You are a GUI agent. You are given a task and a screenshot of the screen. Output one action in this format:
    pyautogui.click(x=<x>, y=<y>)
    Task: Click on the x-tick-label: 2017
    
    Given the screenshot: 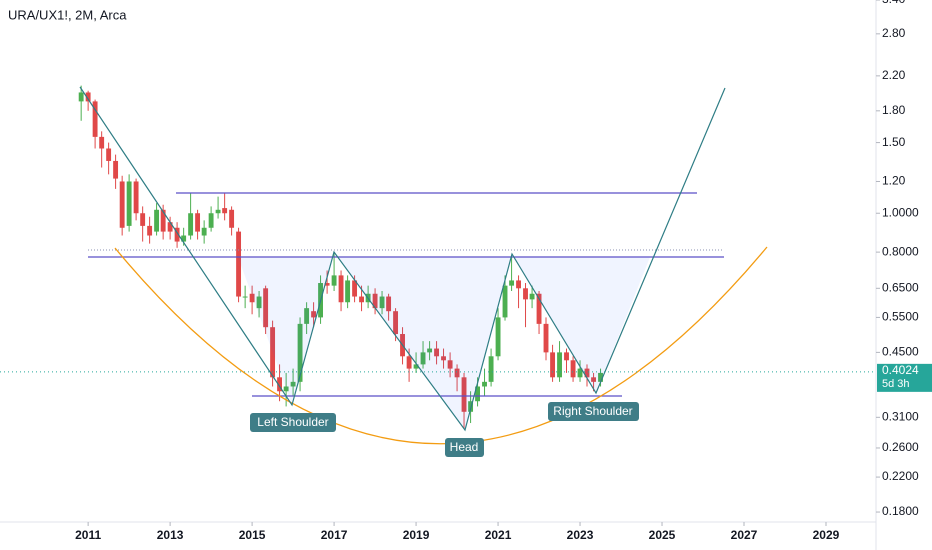 What is the action you would take?
    pyautogui.click(x=334, y=535)
    